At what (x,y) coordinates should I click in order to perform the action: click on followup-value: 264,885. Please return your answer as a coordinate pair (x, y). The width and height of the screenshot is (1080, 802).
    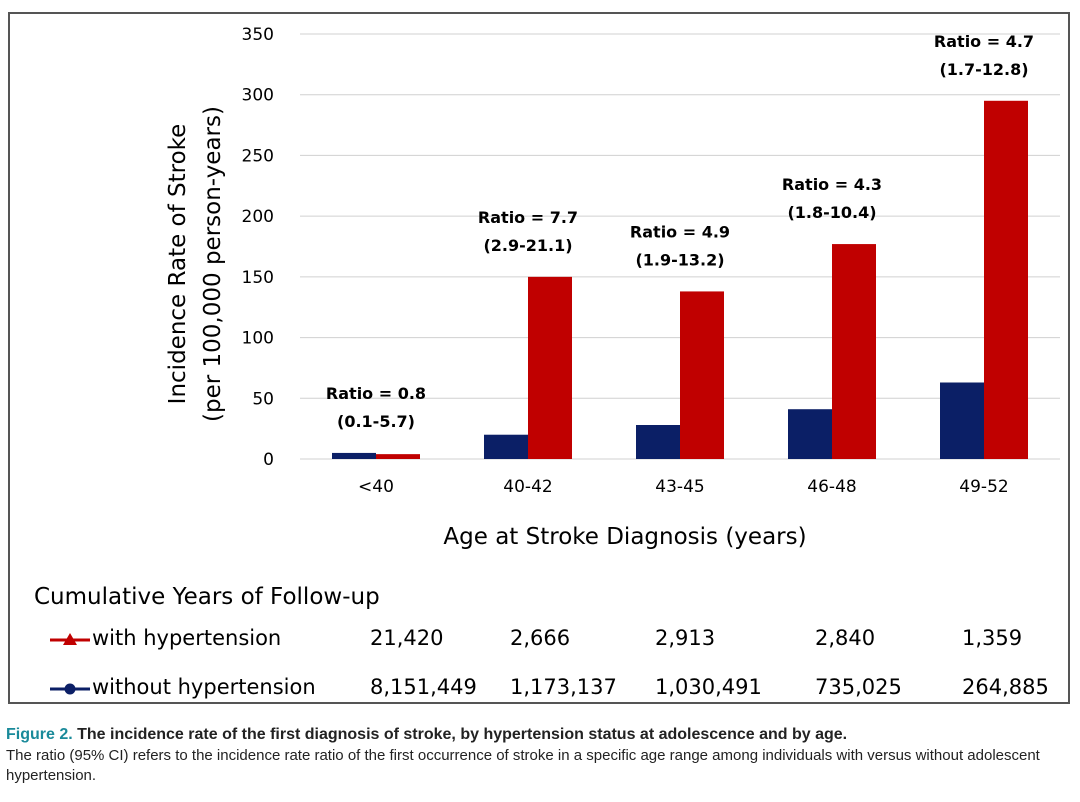
    Looking at the image, I should click on (1005, 687).